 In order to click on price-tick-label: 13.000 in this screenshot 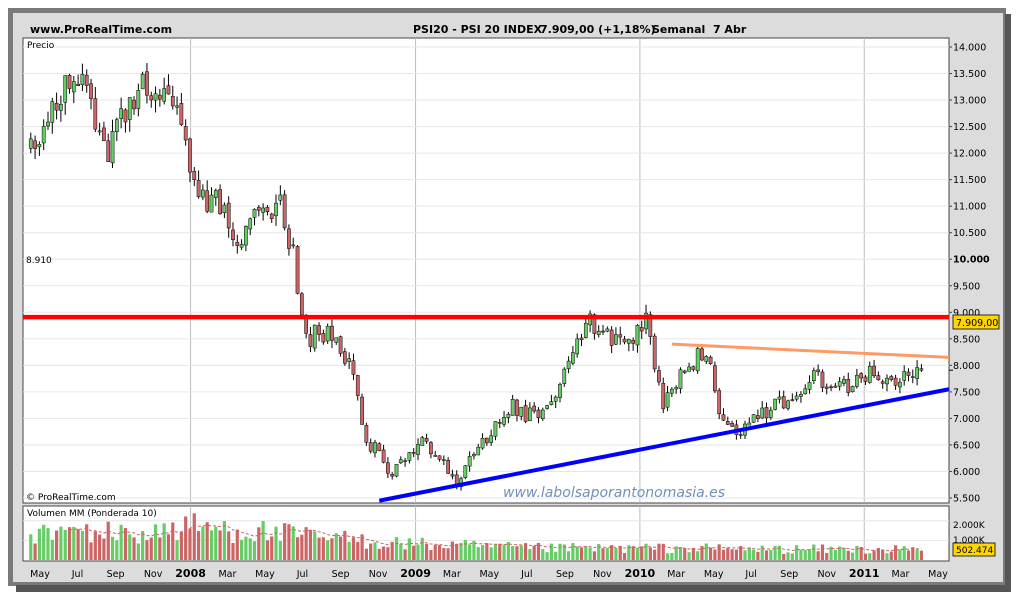, I will do `click(969, 101)`.